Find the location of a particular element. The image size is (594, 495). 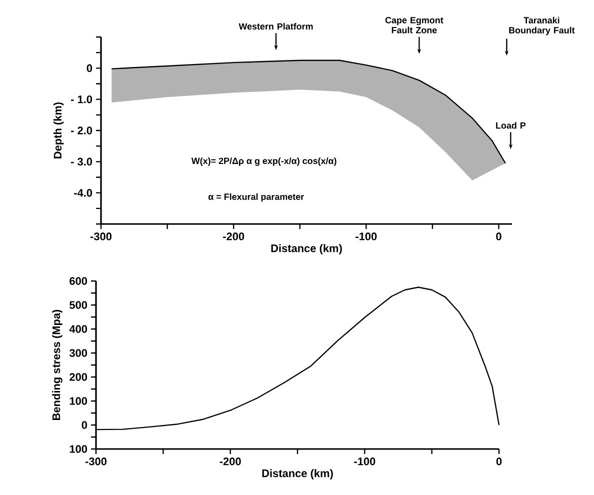

annotation: Load P is located at coordinates (511, 125).